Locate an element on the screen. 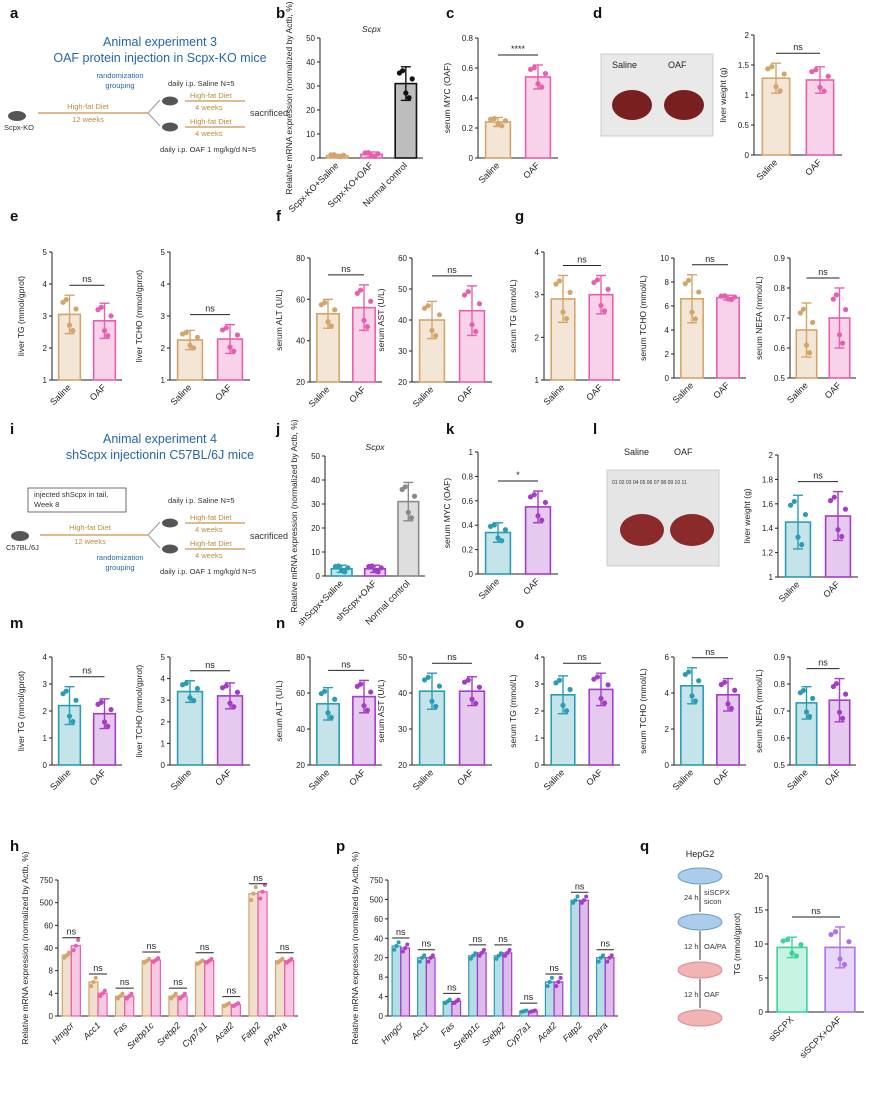 This screenshot has height=1093, width=884. x-tick-label: PPARa is located at coordinates (275, 1033).